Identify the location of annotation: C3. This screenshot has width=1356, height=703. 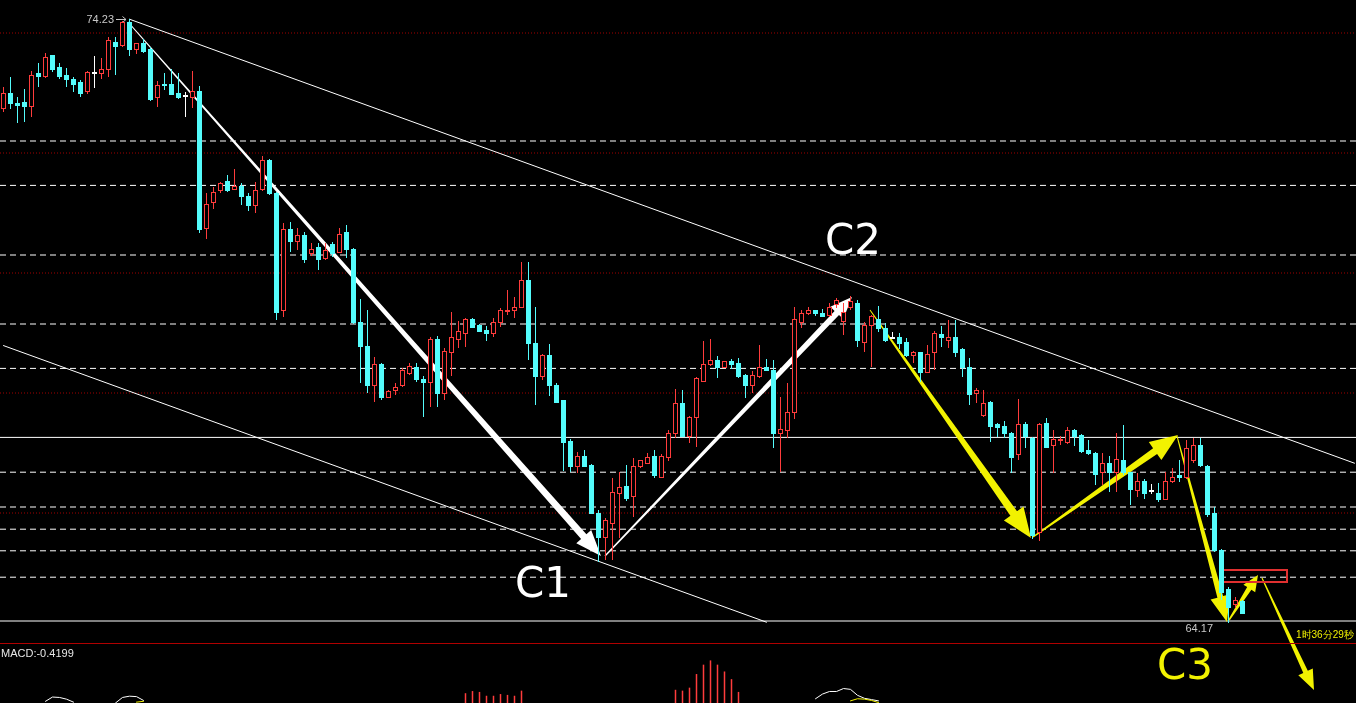
(1185, 664).